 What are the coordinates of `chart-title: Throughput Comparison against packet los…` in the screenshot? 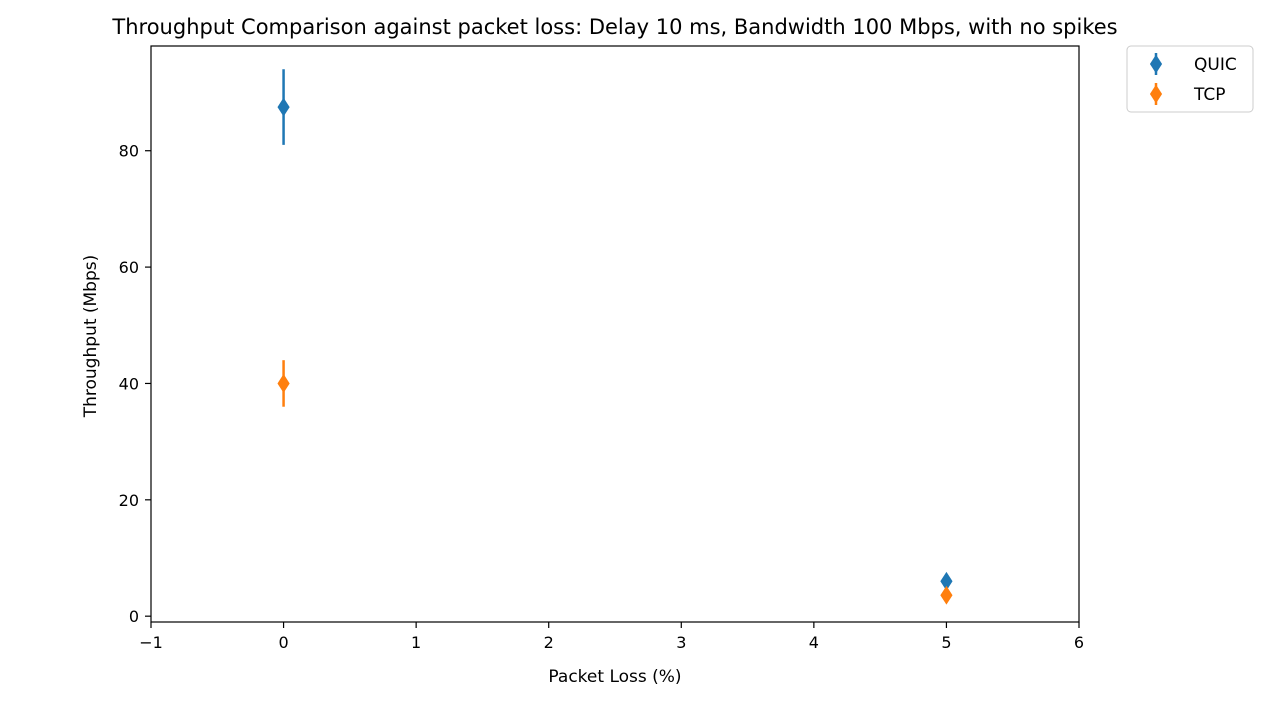 It's located at (614, 27).